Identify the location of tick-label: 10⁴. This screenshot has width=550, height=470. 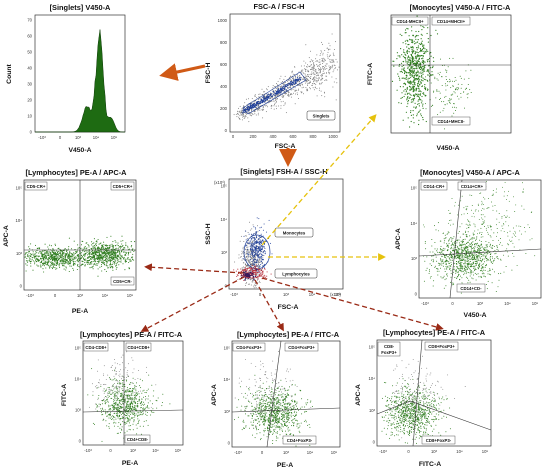
(105, 295).